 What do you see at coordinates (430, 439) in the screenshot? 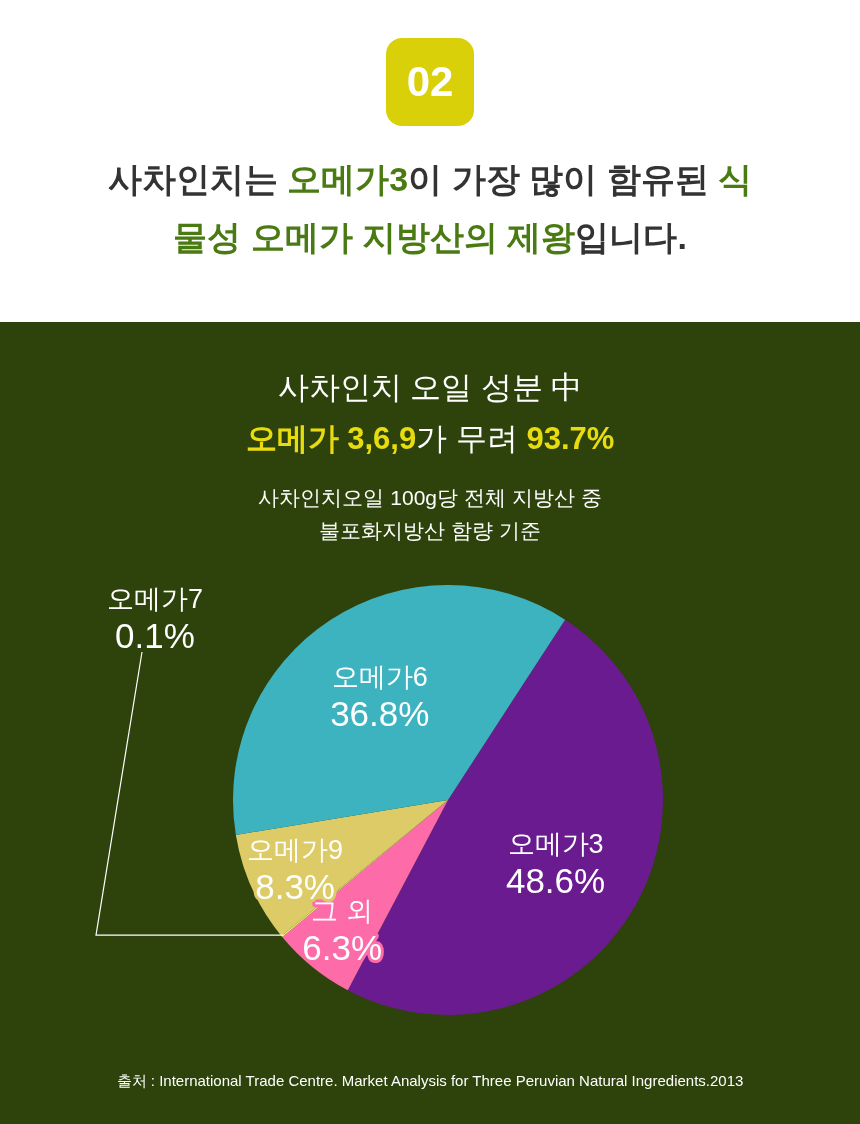
I see `text: 오메가 3,6,9가 무려 93.7%` at bounding box center [430, 439].